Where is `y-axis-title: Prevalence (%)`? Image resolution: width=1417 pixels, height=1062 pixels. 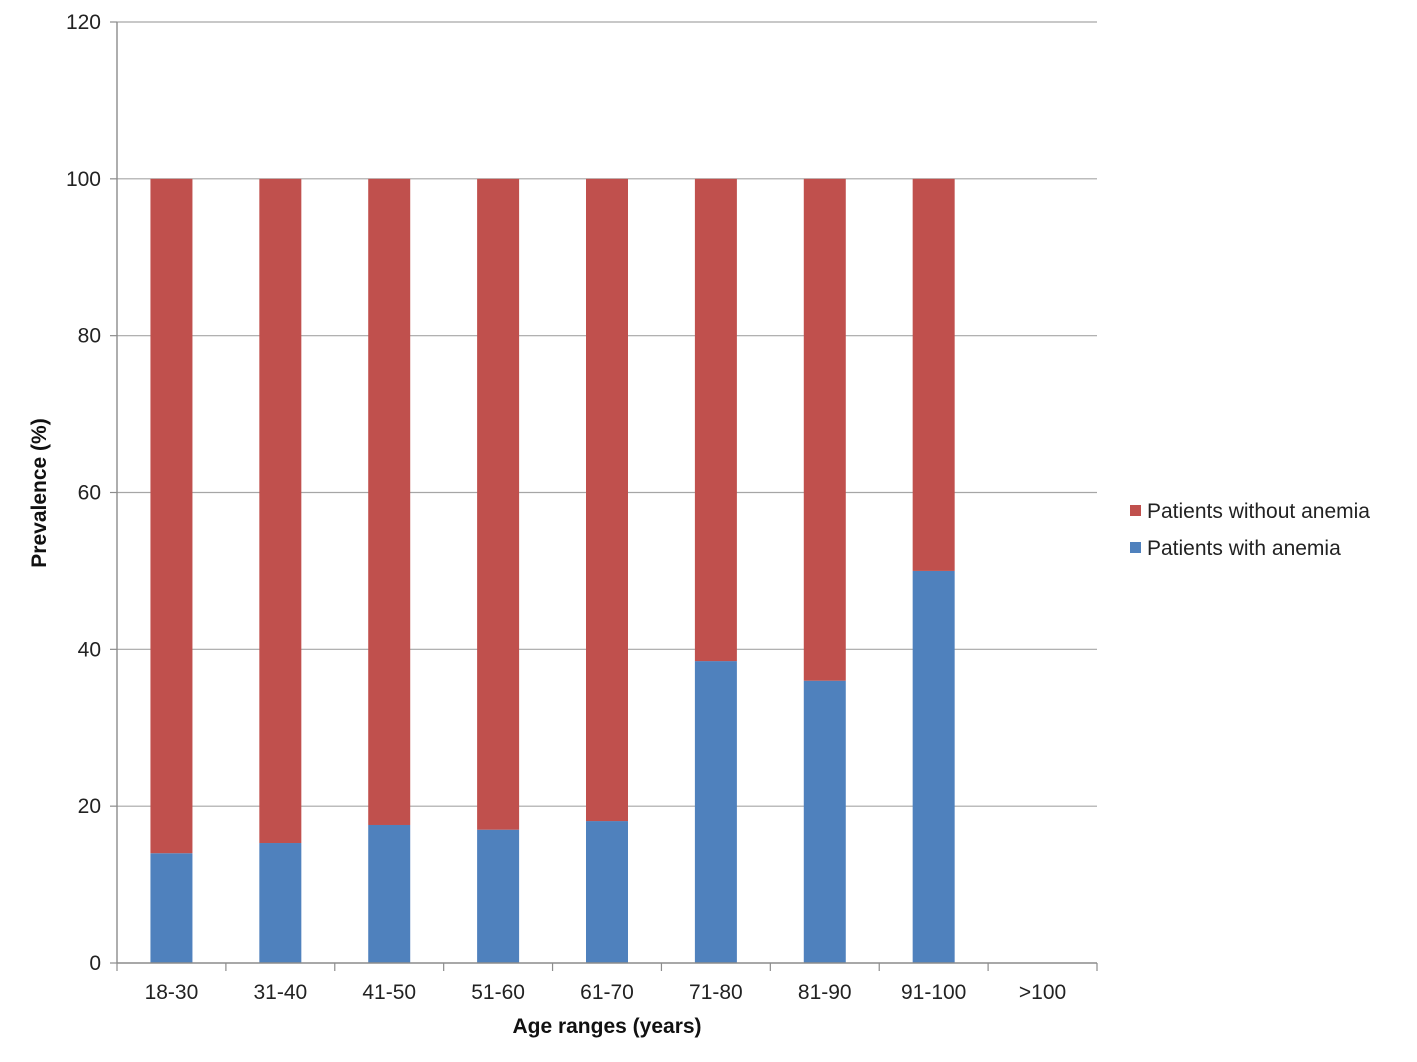 y-axis-title: Prevalence (%) is located at coordinates (39, 492).